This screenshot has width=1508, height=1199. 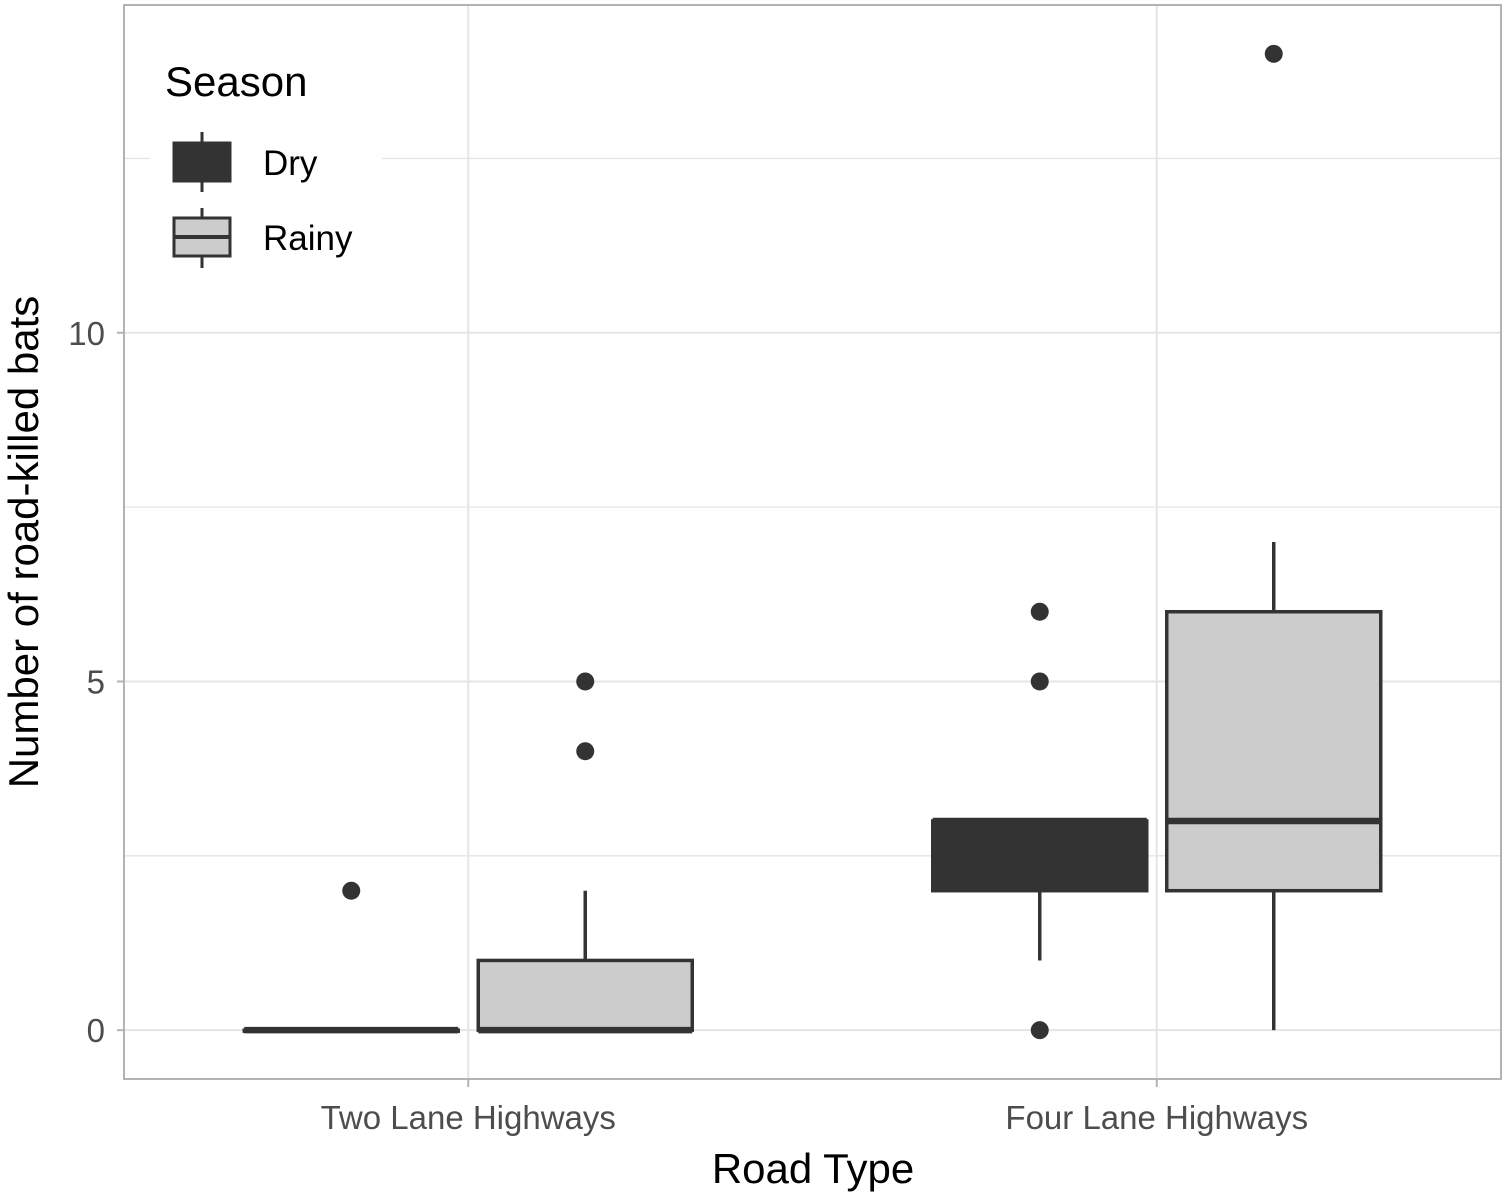 I want to click on x-axis-title: Road Type, so click(x=813, y=1168).